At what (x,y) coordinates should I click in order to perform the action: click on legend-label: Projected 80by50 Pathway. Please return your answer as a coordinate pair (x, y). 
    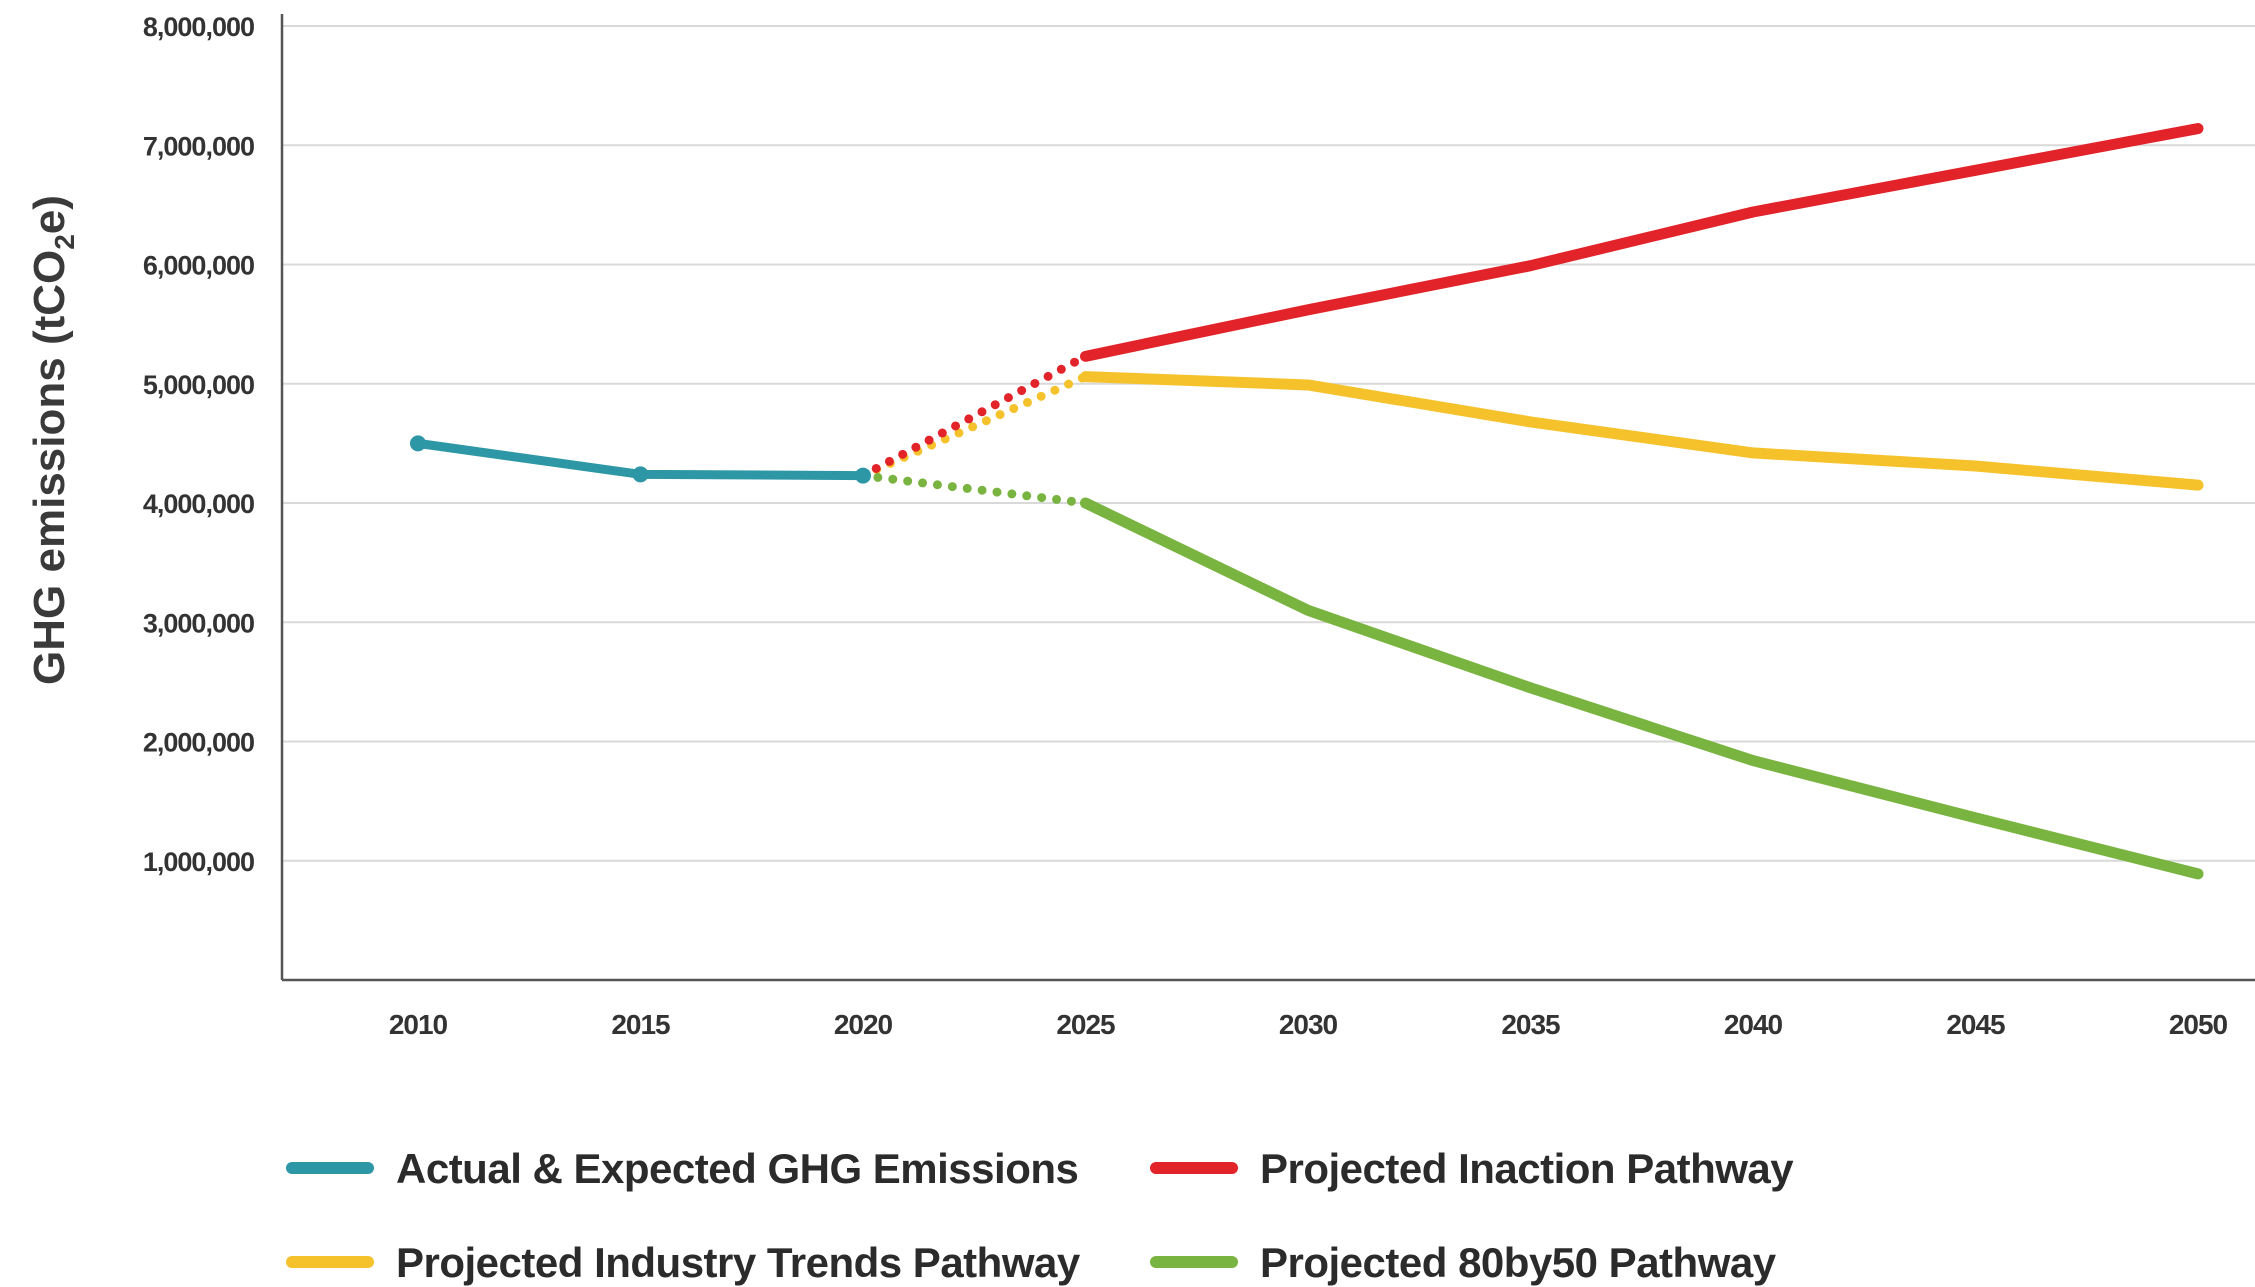
    Looking at the image, I should click on (1518, 1262).